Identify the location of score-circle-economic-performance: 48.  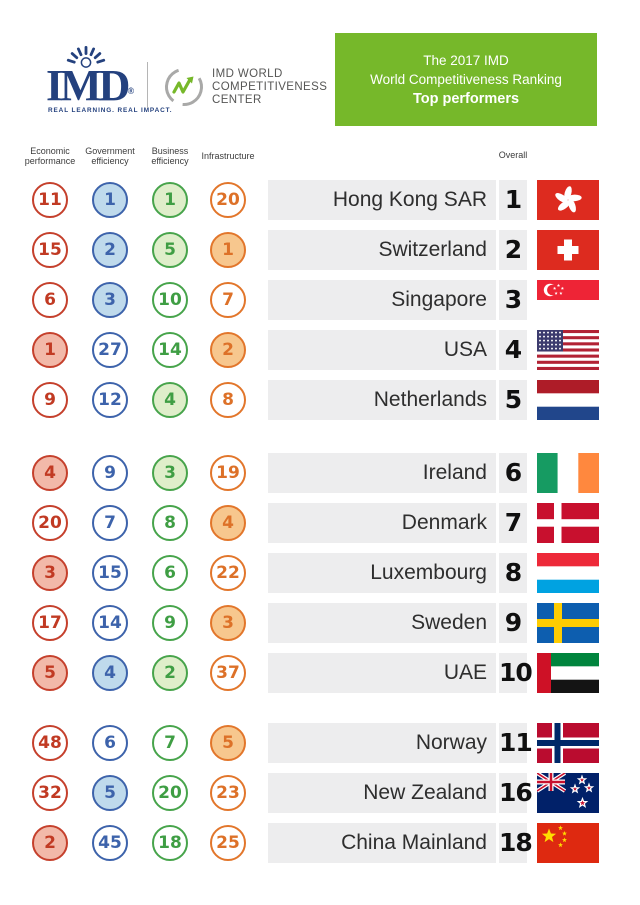
(50, 743).